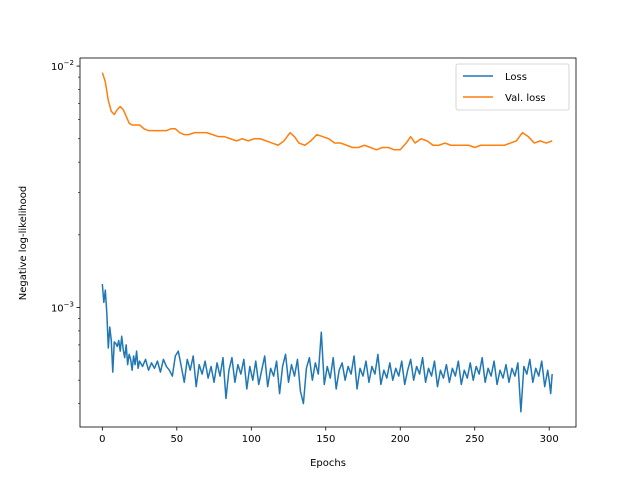  Describe the element at coordinates (62, 308) in the screenshot. I see `y-tick-label: 10⁻³` at that location.